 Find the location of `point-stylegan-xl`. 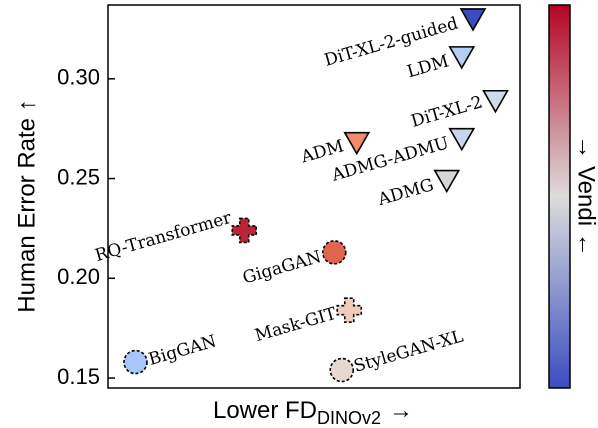

point-stylegan-xl is located at coordinates (342, 370).